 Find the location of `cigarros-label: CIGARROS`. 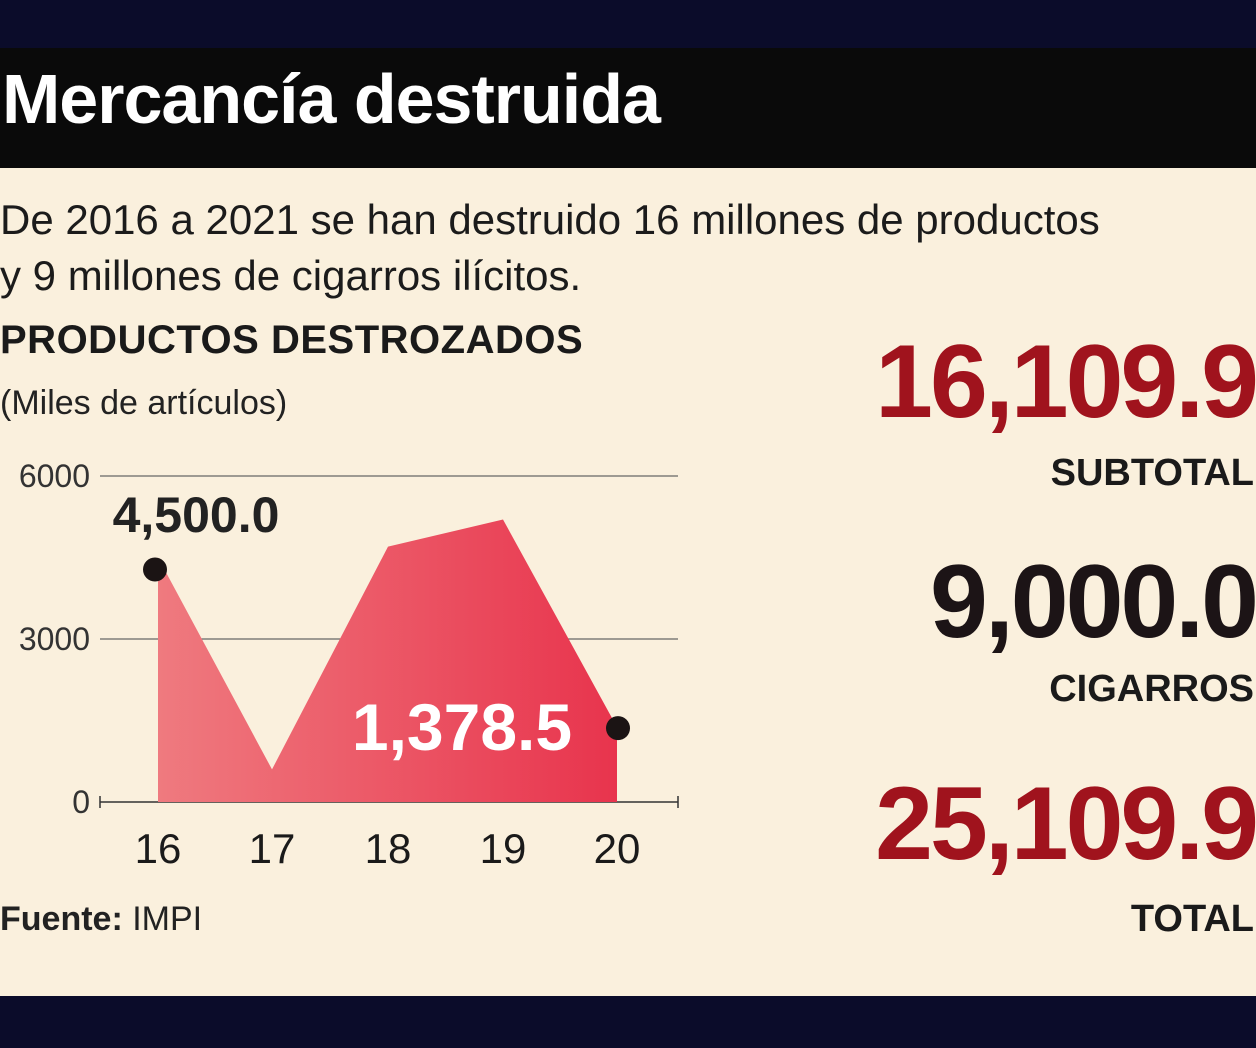

cigarros-label: CIGARROS is located at coordinates (1151, 689).